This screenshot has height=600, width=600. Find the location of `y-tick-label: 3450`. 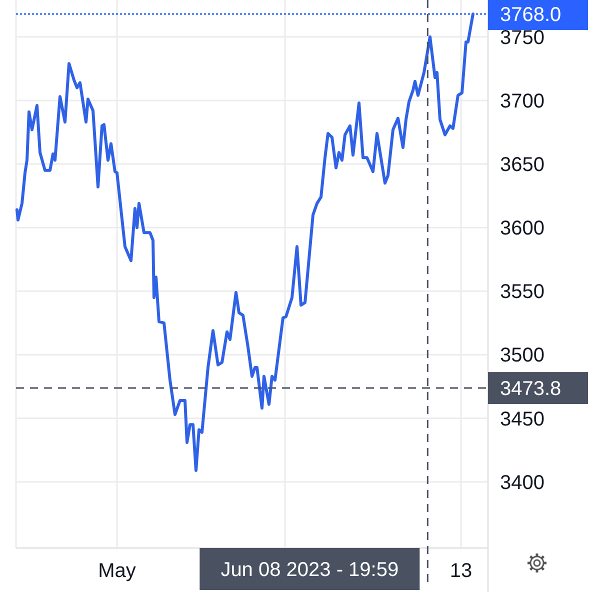

y-tick-label: 3450 is located at coordinates (522, 419).